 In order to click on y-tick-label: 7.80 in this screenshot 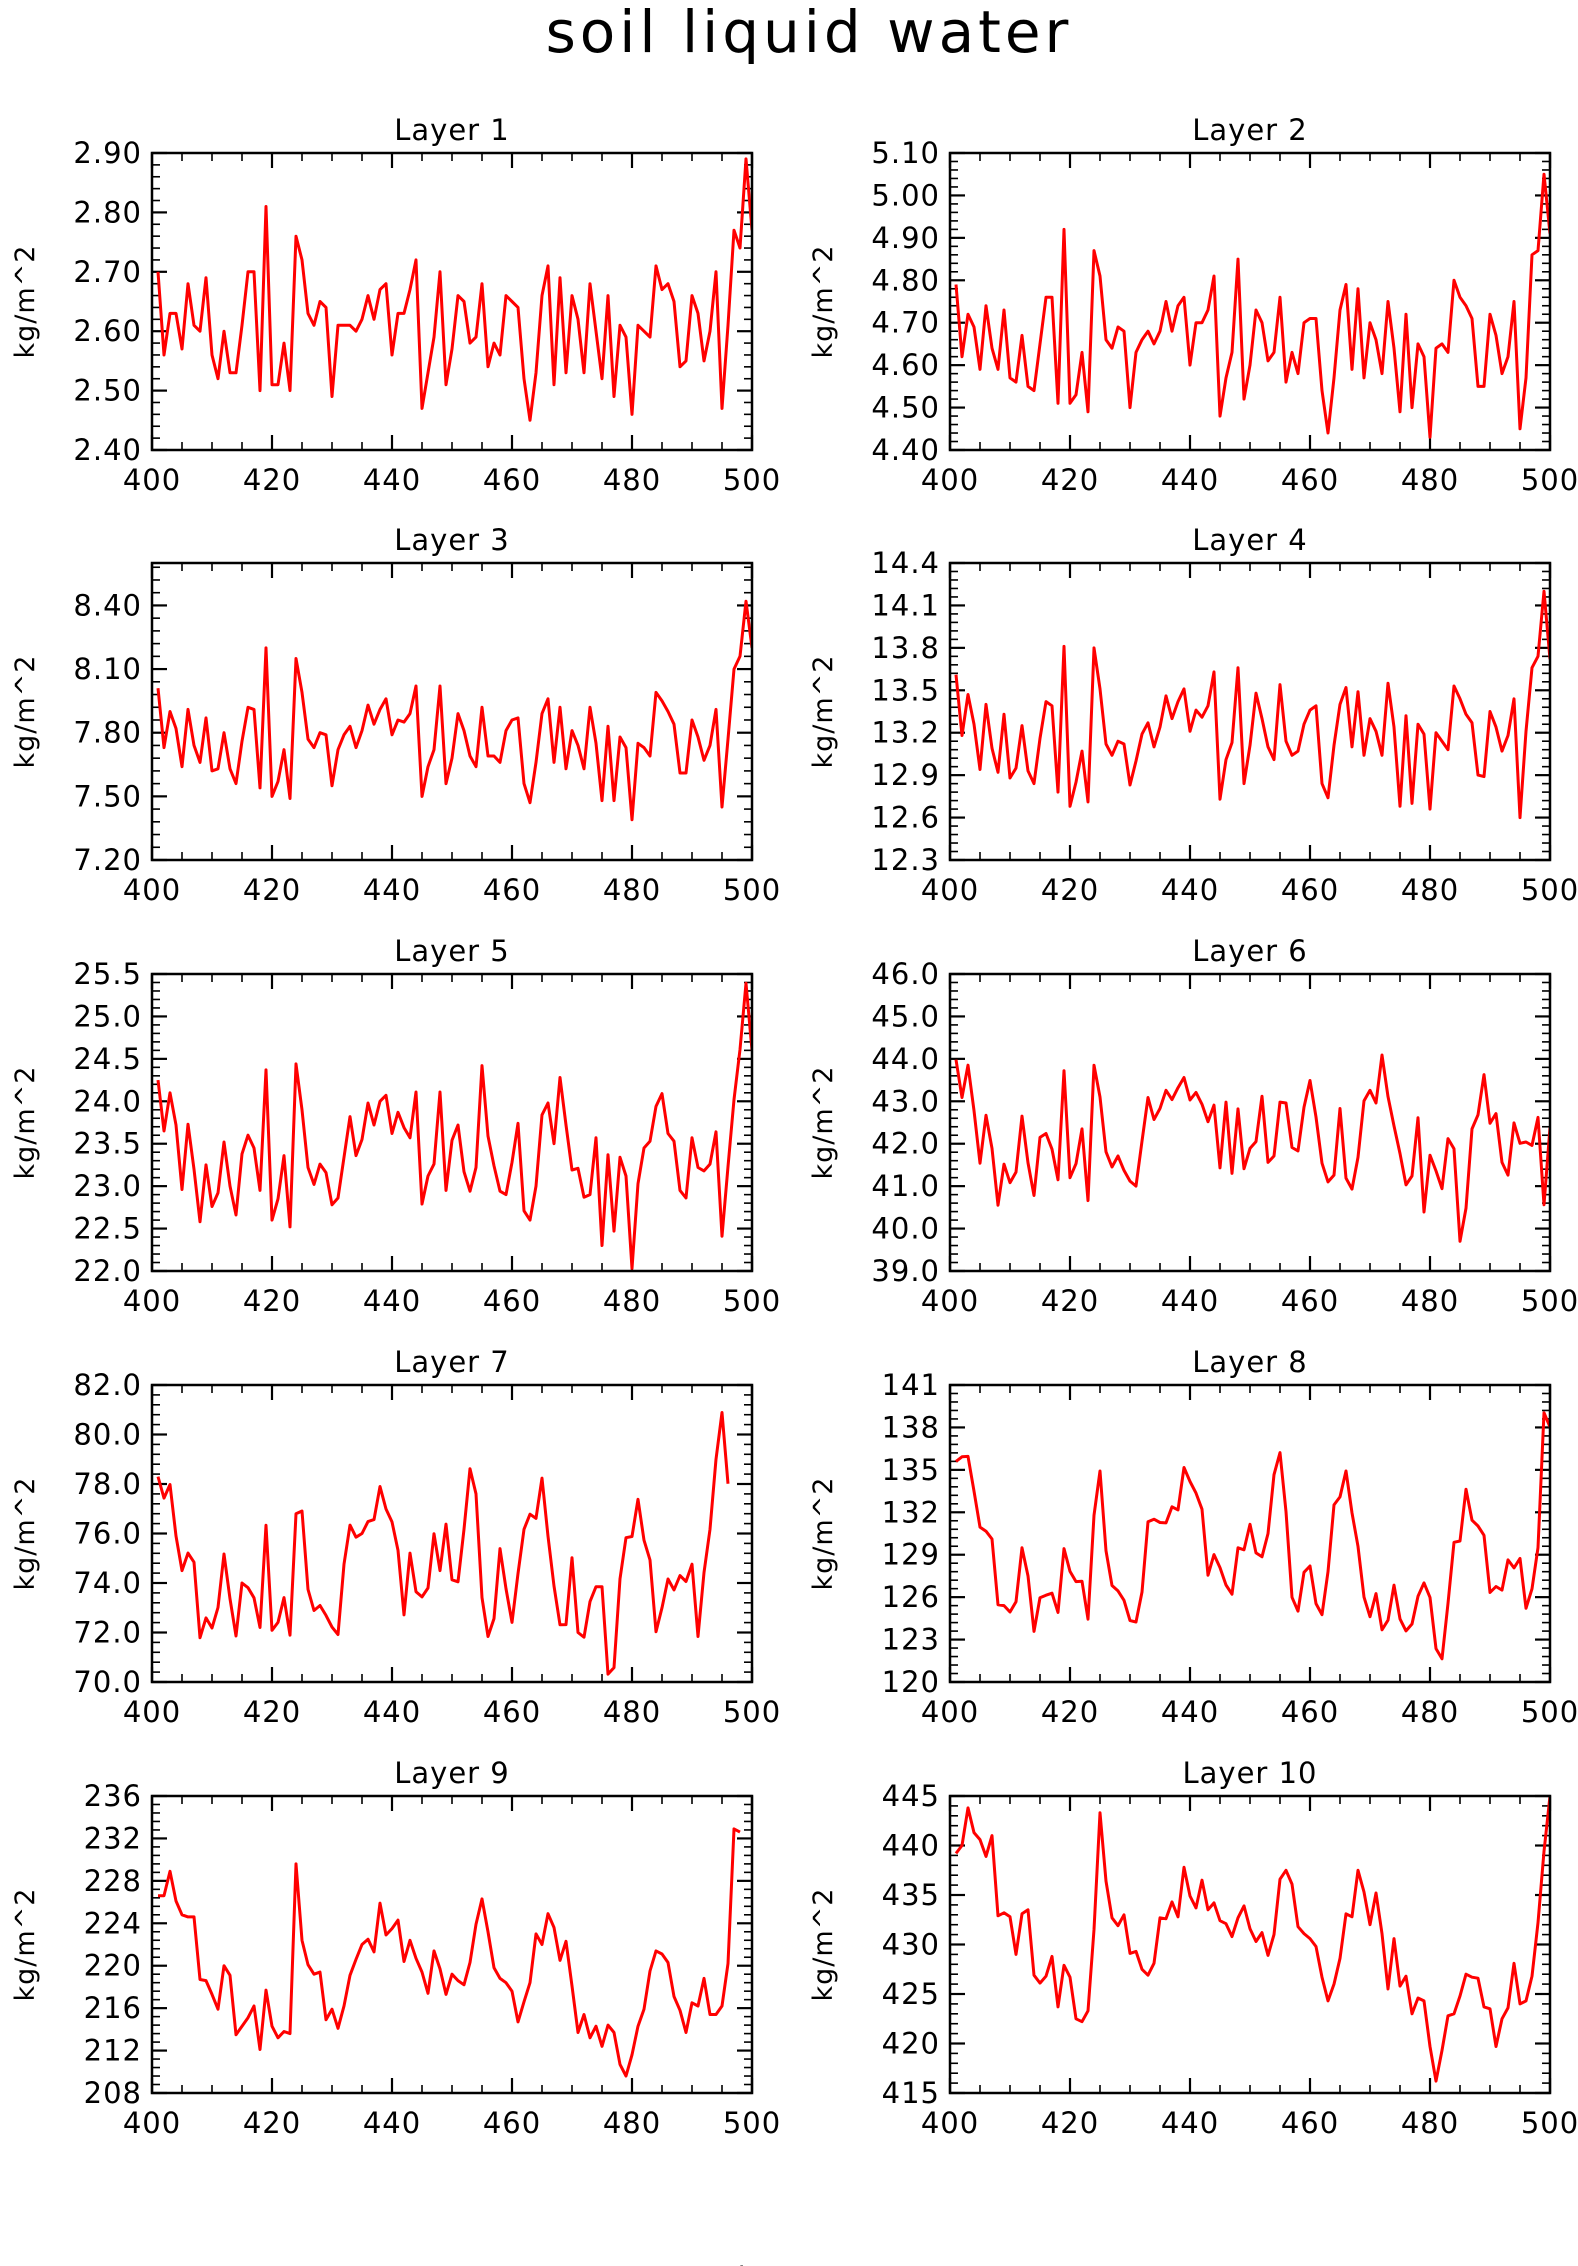, I will do `click(107, 733)`.